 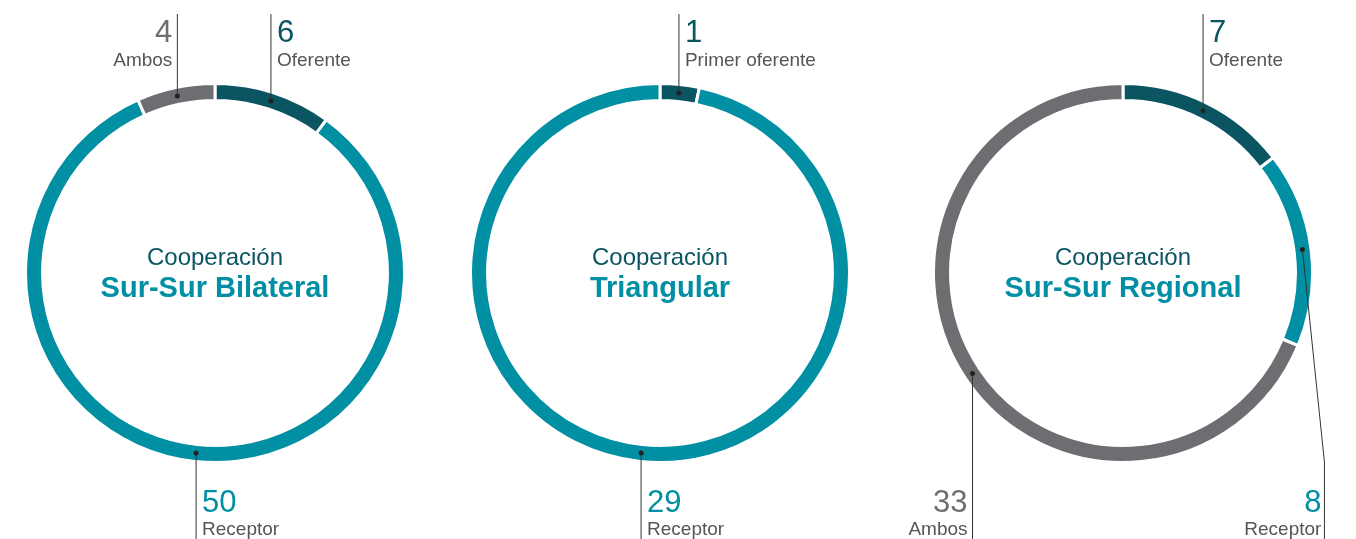 I want to click on data-label: 8, so click(x=1313, y=501).